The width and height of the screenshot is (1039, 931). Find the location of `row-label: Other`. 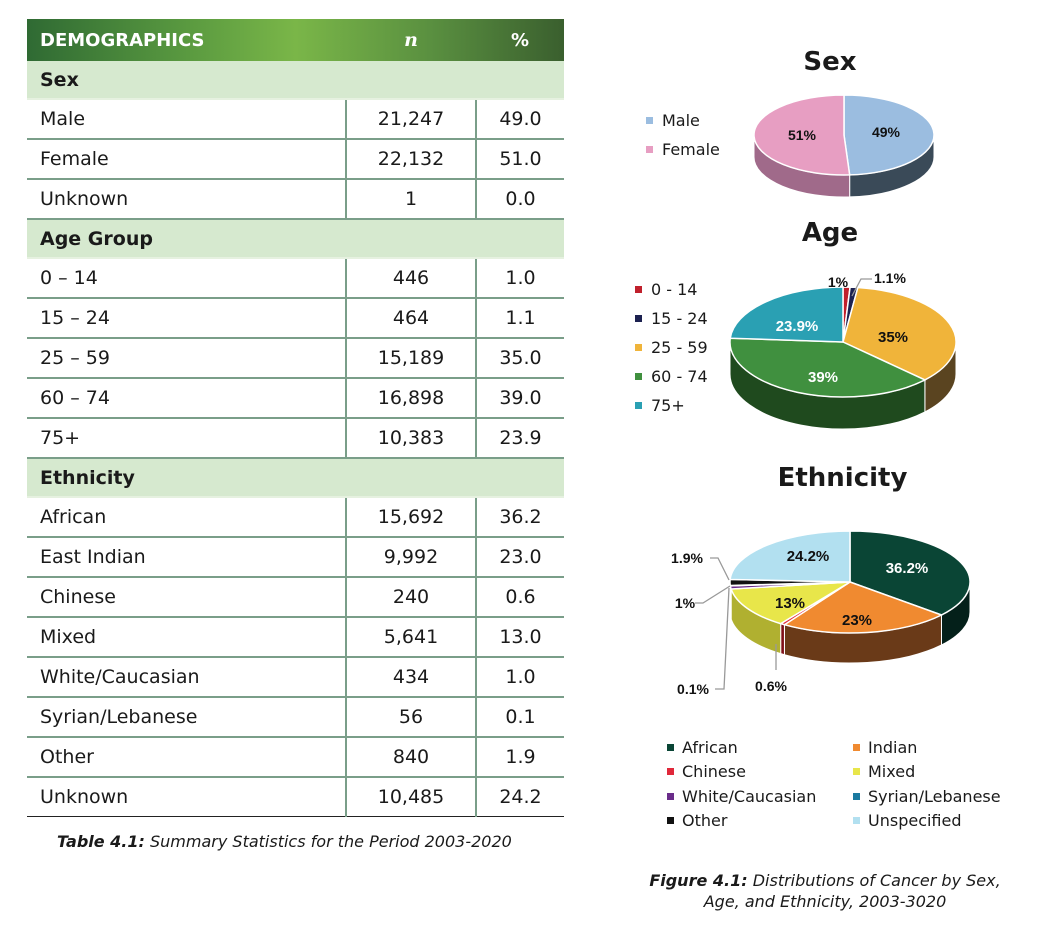

row-label: Other is located at coordinates (187, 757).